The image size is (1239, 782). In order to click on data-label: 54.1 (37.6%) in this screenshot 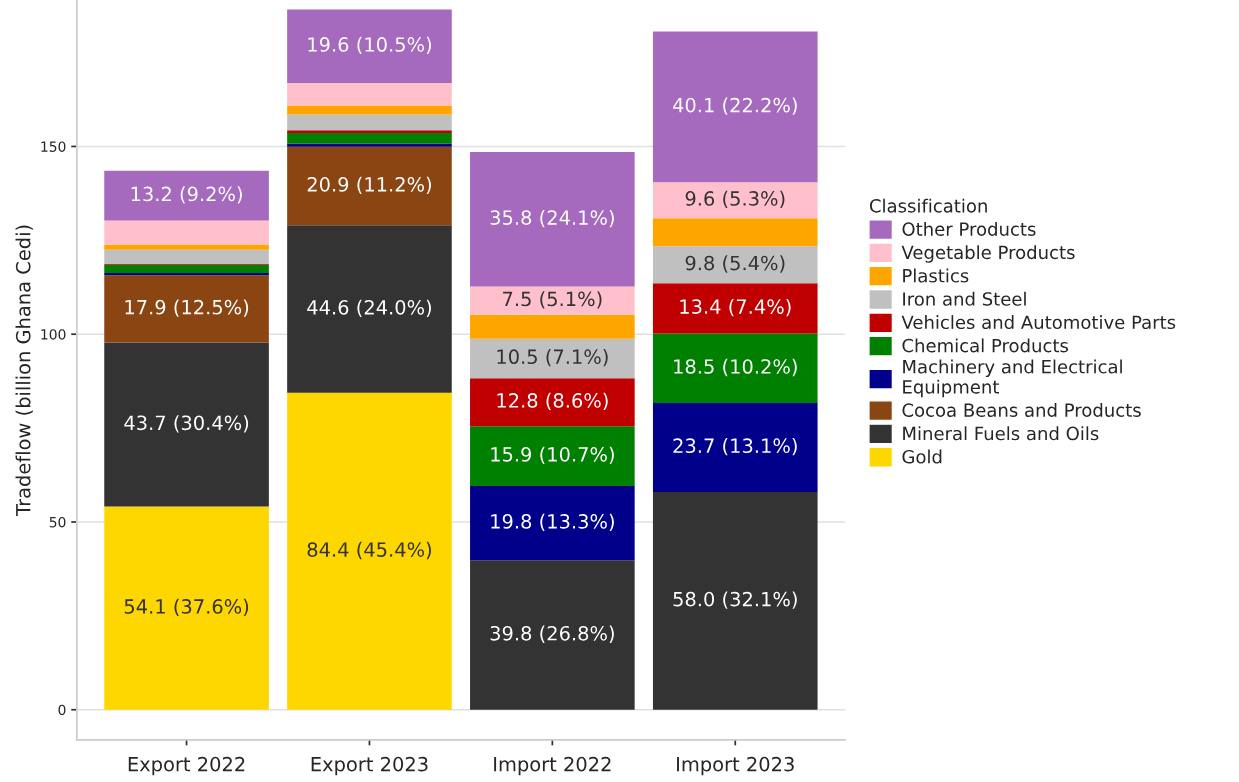, I will do `click(186, 607)`.